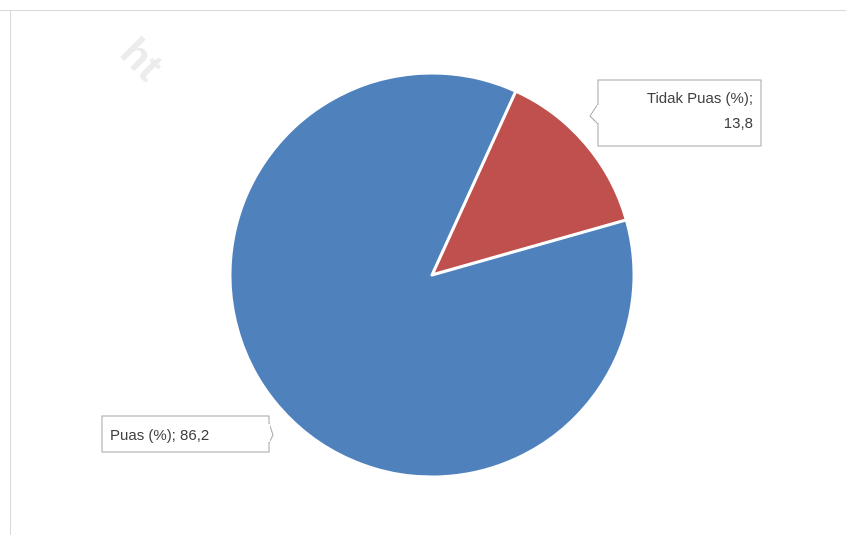  I want to click on data-label-tidak-puas: Tidak Puas (%); 13,8, so click(675, 113).